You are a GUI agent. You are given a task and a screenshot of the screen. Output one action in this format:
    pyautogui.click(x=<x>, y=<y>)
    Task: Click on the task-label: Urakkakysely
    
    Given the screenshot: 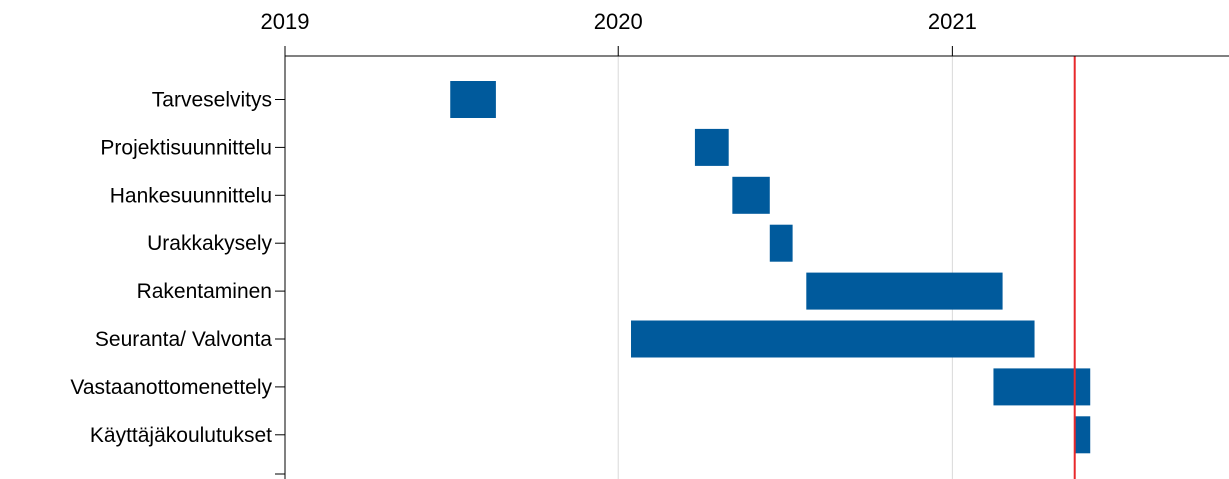 What is the action you would take?
    pyautogui.click(x=209, y=243)
    